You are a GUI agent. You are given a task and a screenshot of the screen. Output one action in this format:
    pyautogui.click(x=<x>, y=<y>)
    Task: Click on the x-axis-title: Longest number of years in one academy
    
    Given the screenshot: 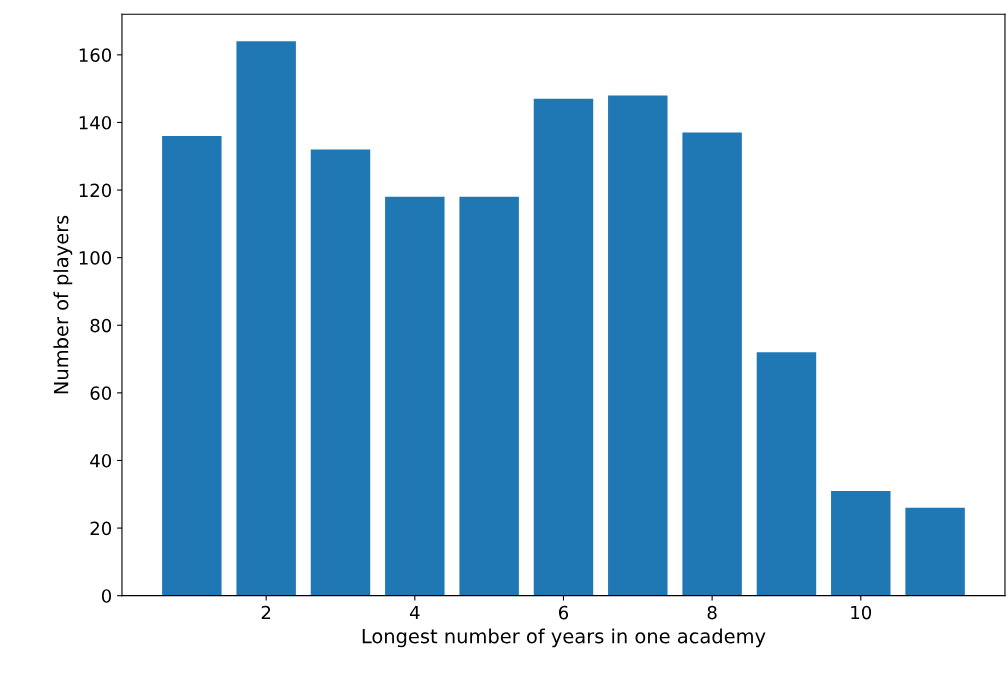 What is the action you would take?
    pyautogui.click(x=564, y=638)
    